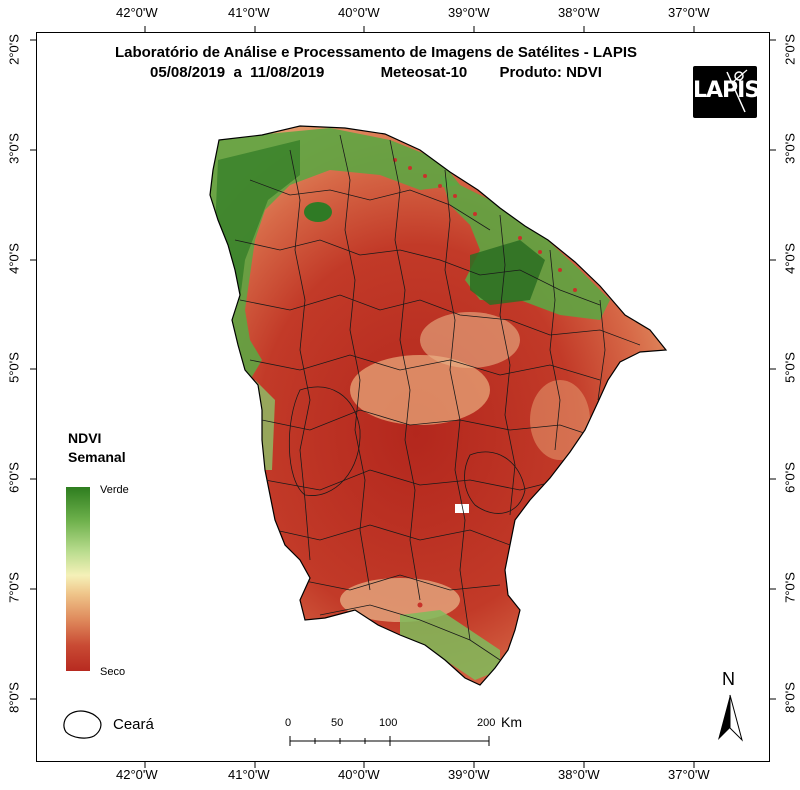 This screenshot has height=790, width=800. Describe the element at coordinates (469, 12) in the screenshot. I see `lon-label-top: 39°0'W` at that location.